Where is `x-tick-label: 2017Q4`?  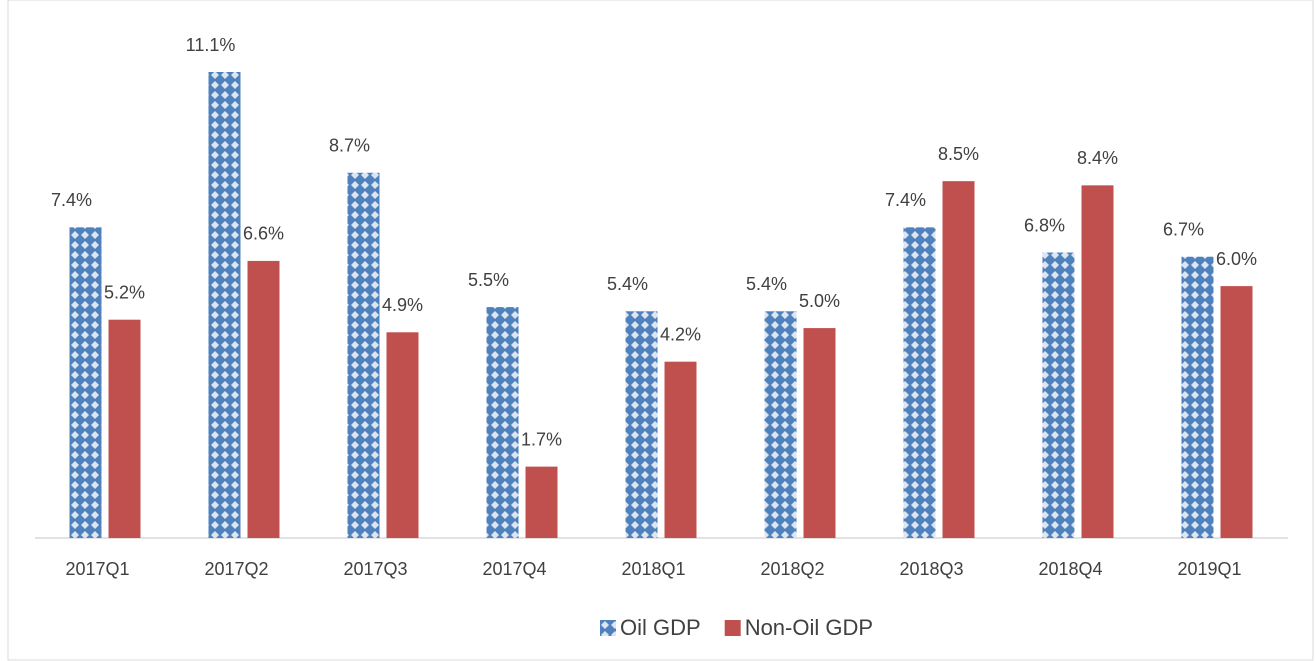 x-tick-label: 2017Q4 is located at coordinates (514, 569).